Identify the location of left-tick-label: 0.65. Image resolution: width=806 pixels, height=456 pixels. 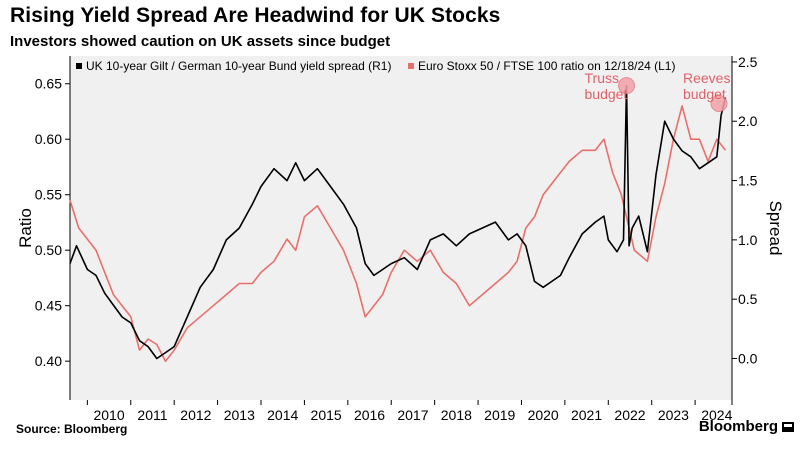
(48, 84).